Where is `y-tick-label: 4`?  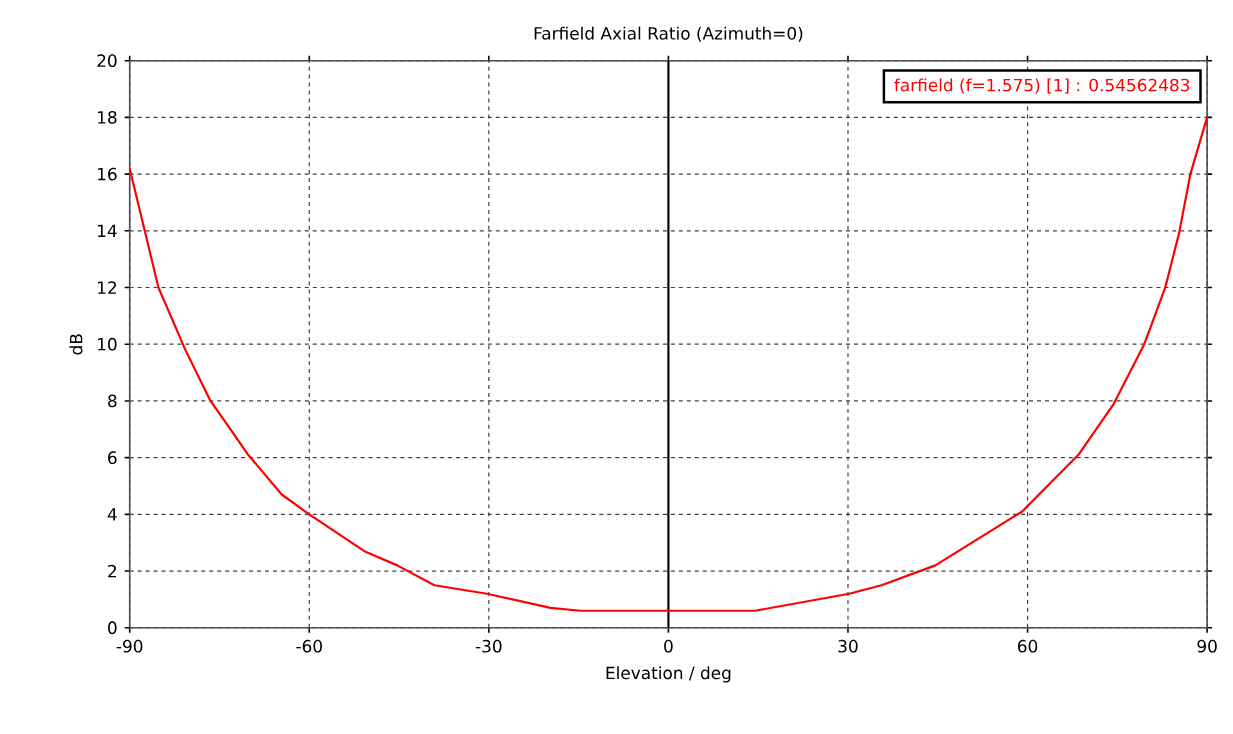 y-tick-label: 4 is located at coordinates (112, 514).